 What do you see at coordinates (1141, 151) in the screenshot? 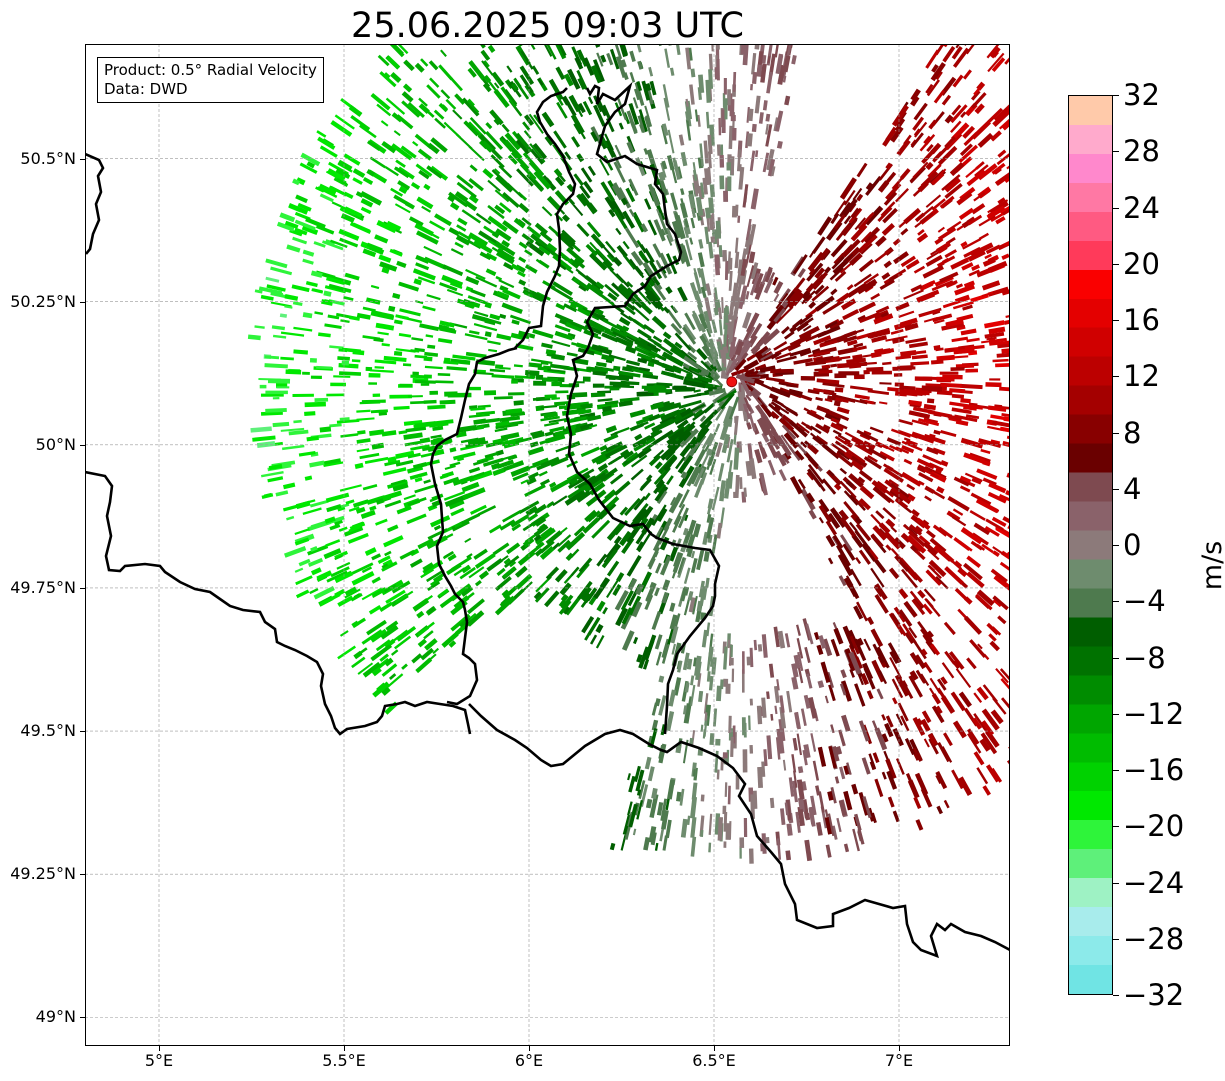
I see `colorbar-tick-label: 28` at bounding box center [1141, 151].